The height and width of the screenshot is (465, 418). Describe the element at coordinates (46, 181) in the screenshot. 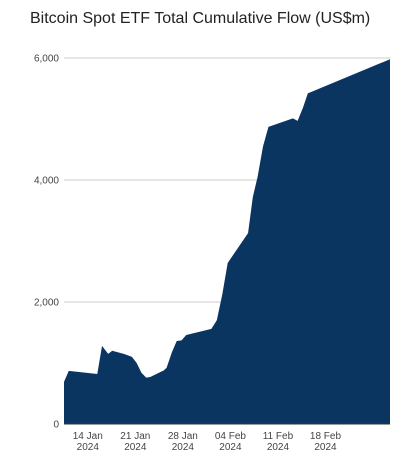

I see `y-tick-label-2: 4,000` at that location.